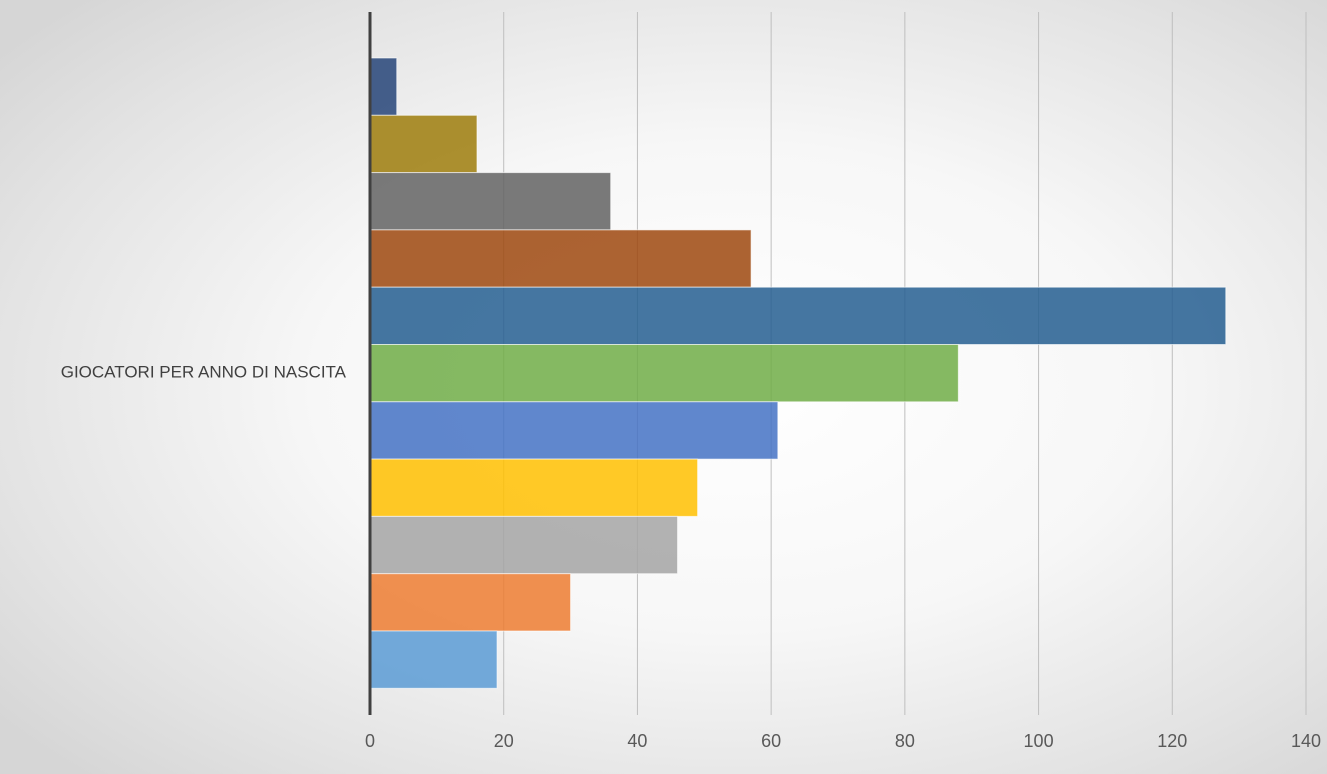 This screenshot has width=1327, height=774. Describe the element at coordinates (905, 741) in the screenshot. I see `x-tick-label: 80` at that location.